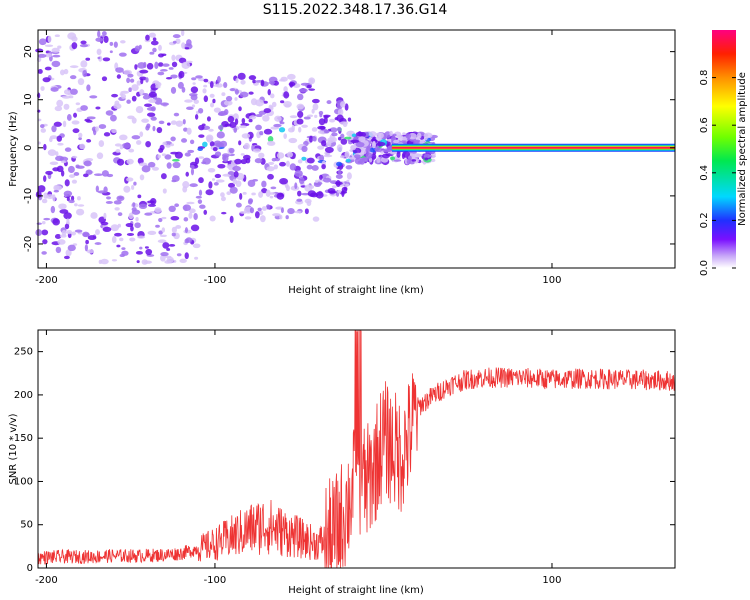  I want to click on snr-y-tick-label: 250, so click(23, 352).